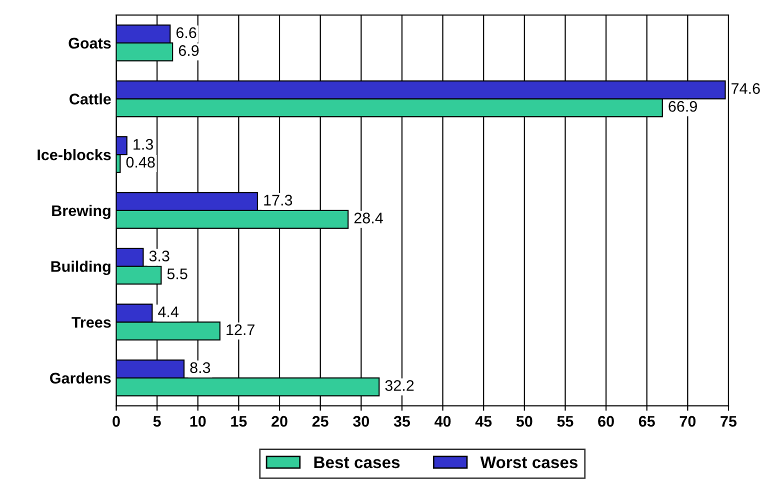 This screenshot has width=775, height=501. What do you see at coordinates (399, 385) in the screenshot?
I see `data-label: 32.2` at bounding box center [399, 385].